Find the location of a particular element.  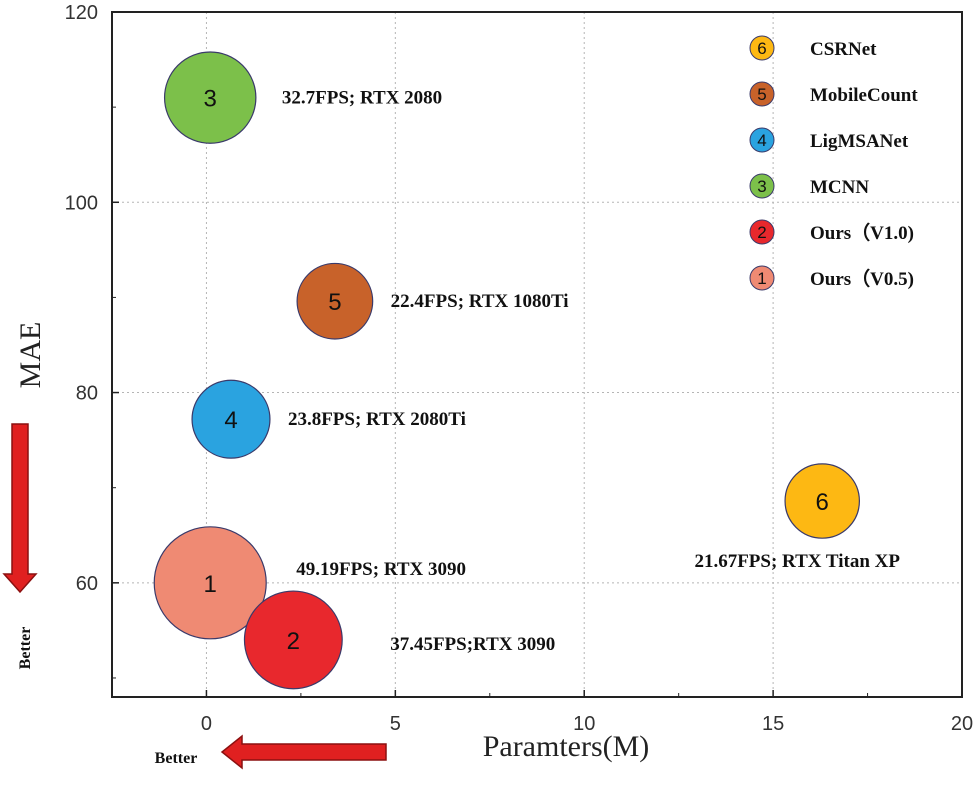

x-tick-label: 20 is located at coordinates (962, 724).